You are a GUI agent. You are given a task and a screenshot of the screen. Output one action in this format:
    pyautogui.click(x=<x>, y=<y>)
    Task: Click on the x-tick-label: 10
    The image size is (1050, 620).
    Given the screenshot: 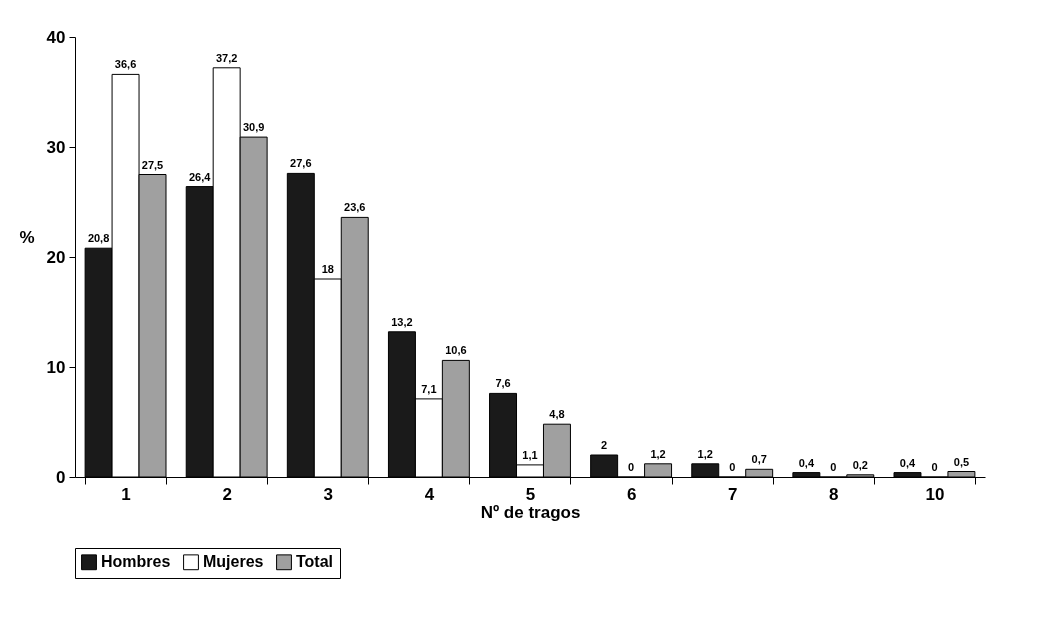 What is the action you would take?
    pyautogui.click(x=935, y=494)
    